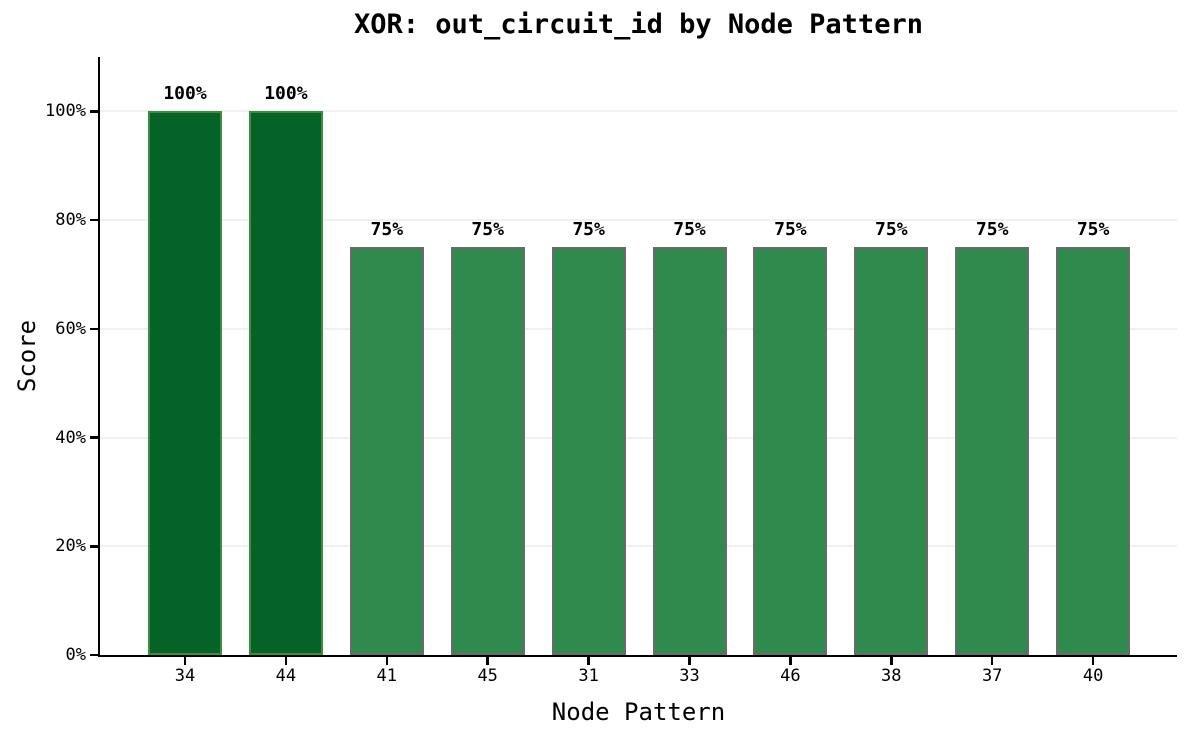 This screenshot has height=738, width=1189. What do you see at coordinates (387, 676) in the screenshot?
I see `x-tick-label: 41` at bounding box center [387, 676].